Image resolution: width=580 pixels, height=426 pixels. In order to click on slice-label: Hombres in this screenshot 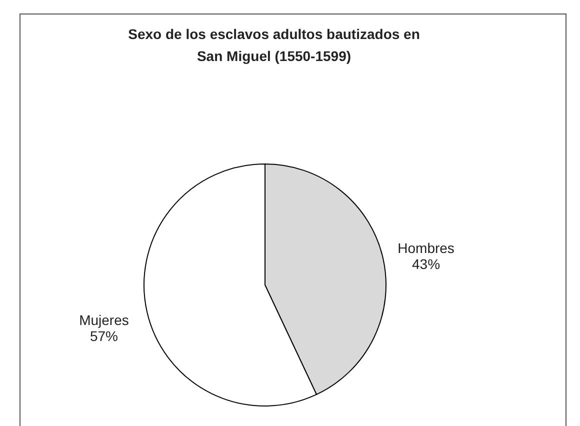, I will do `click(426, 248)`.